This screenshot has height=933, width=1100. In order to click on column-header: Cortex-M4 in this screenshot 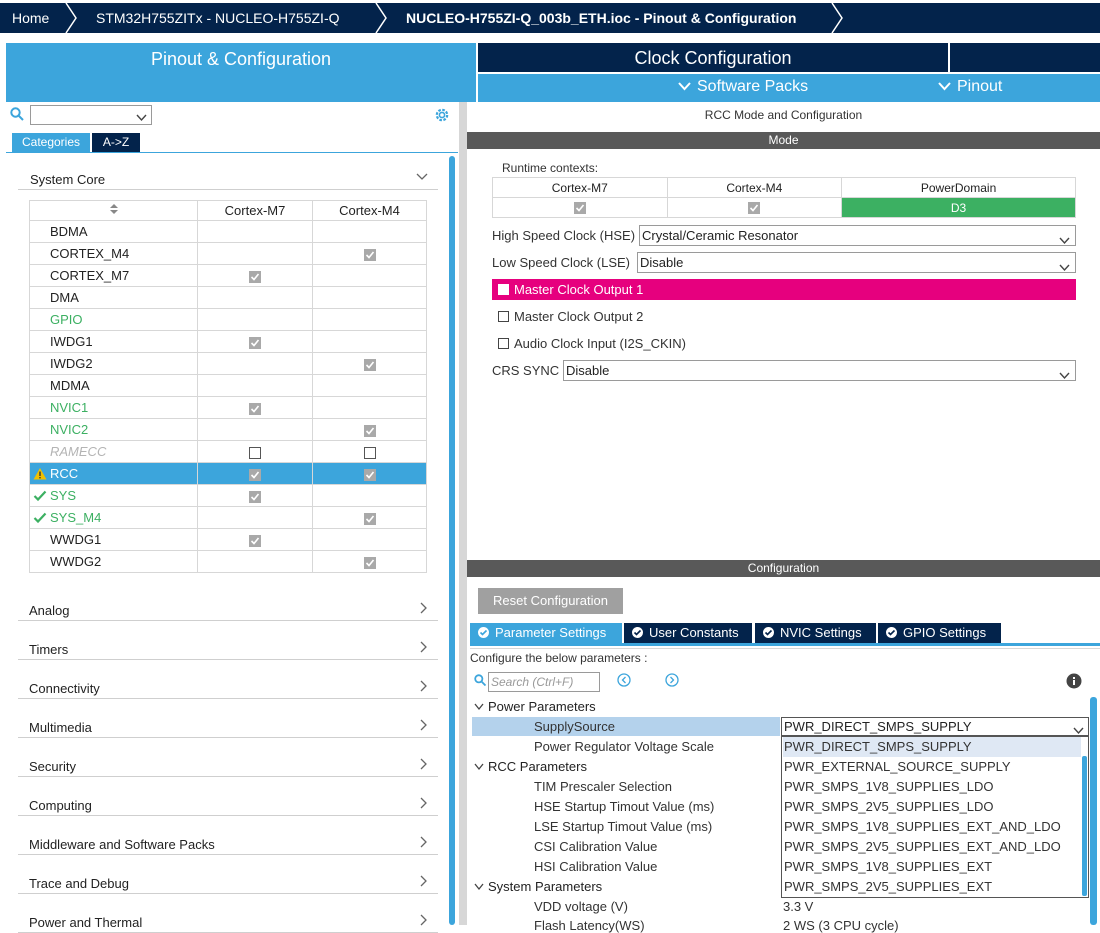, I will do `click(369, 210)`.